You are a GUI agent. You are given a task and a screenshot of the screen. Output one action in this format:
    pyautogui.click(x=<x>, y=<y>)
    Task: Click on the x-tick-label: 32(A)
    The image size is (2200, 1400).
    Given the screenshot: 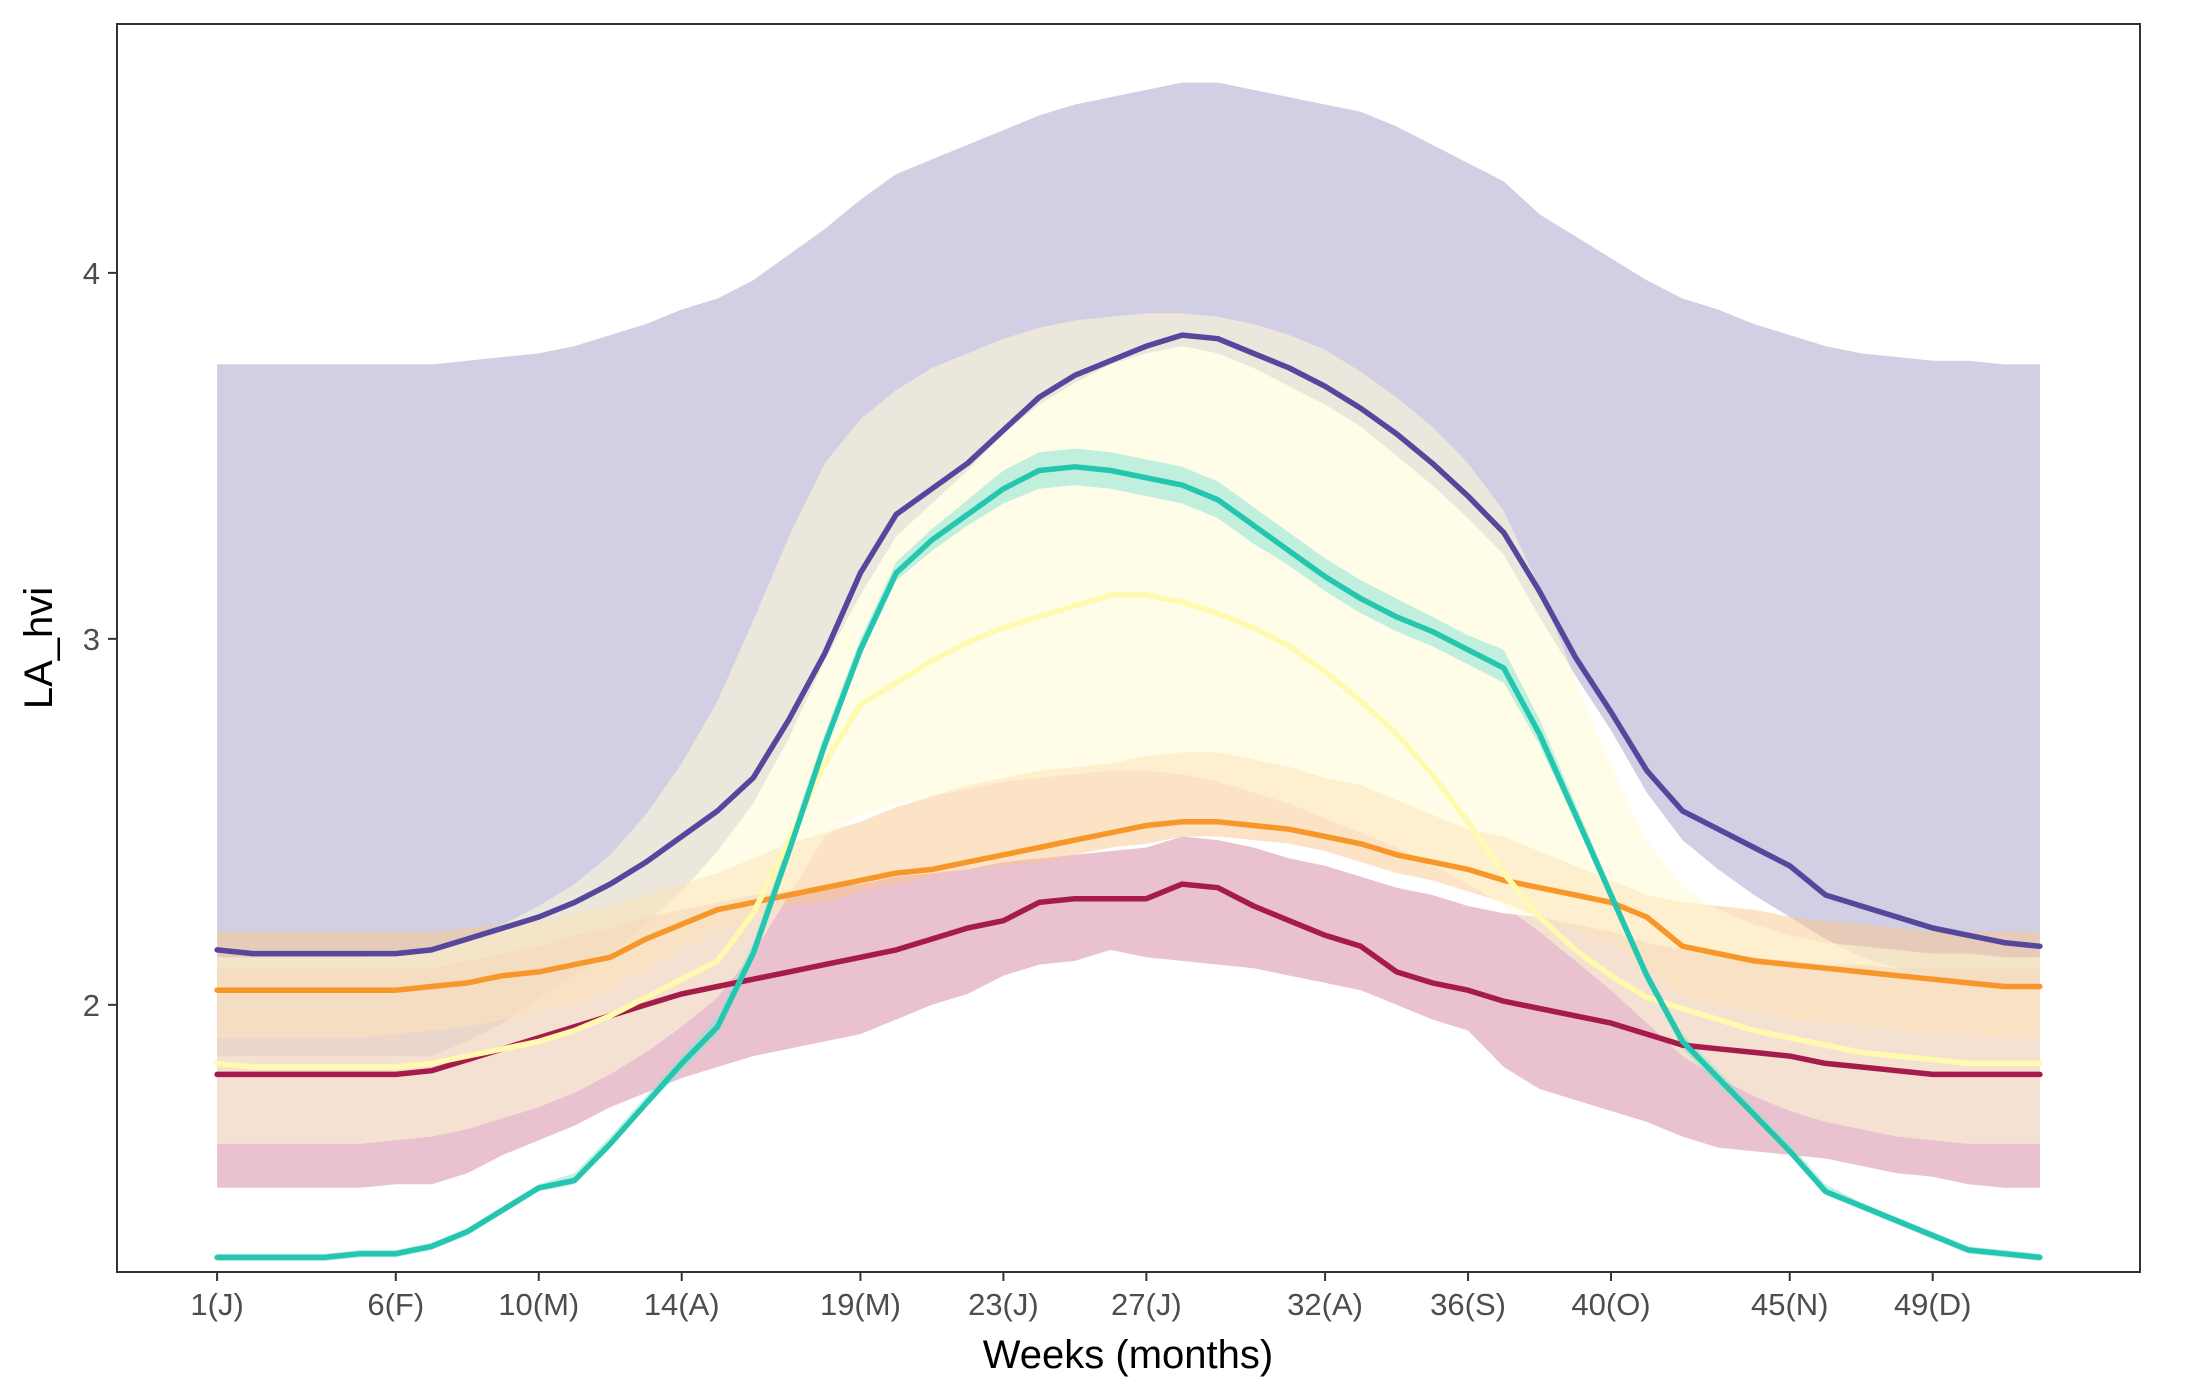 What is the action you would take?
    pyautogui.click(x=1325, y=1304)
    